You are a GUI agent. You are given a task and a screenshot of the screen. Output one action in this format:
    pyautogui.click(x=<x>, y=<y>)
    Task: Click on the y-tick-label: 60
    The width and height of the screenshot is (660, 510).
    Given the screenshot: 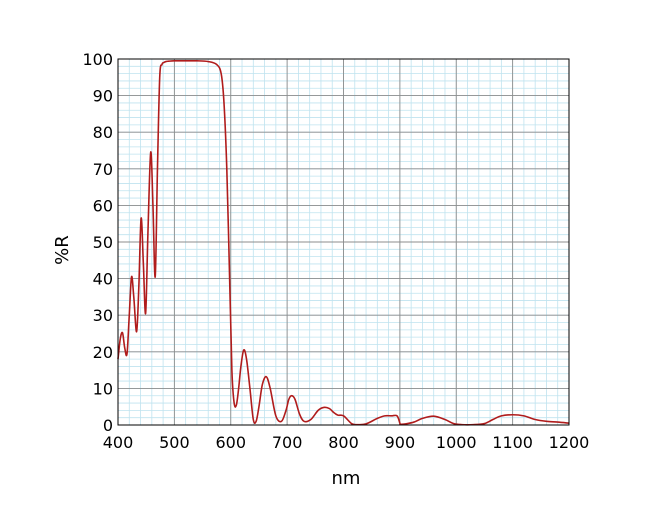 What is the action you would take?
    pyautogui.click(x=103, y=205)
    